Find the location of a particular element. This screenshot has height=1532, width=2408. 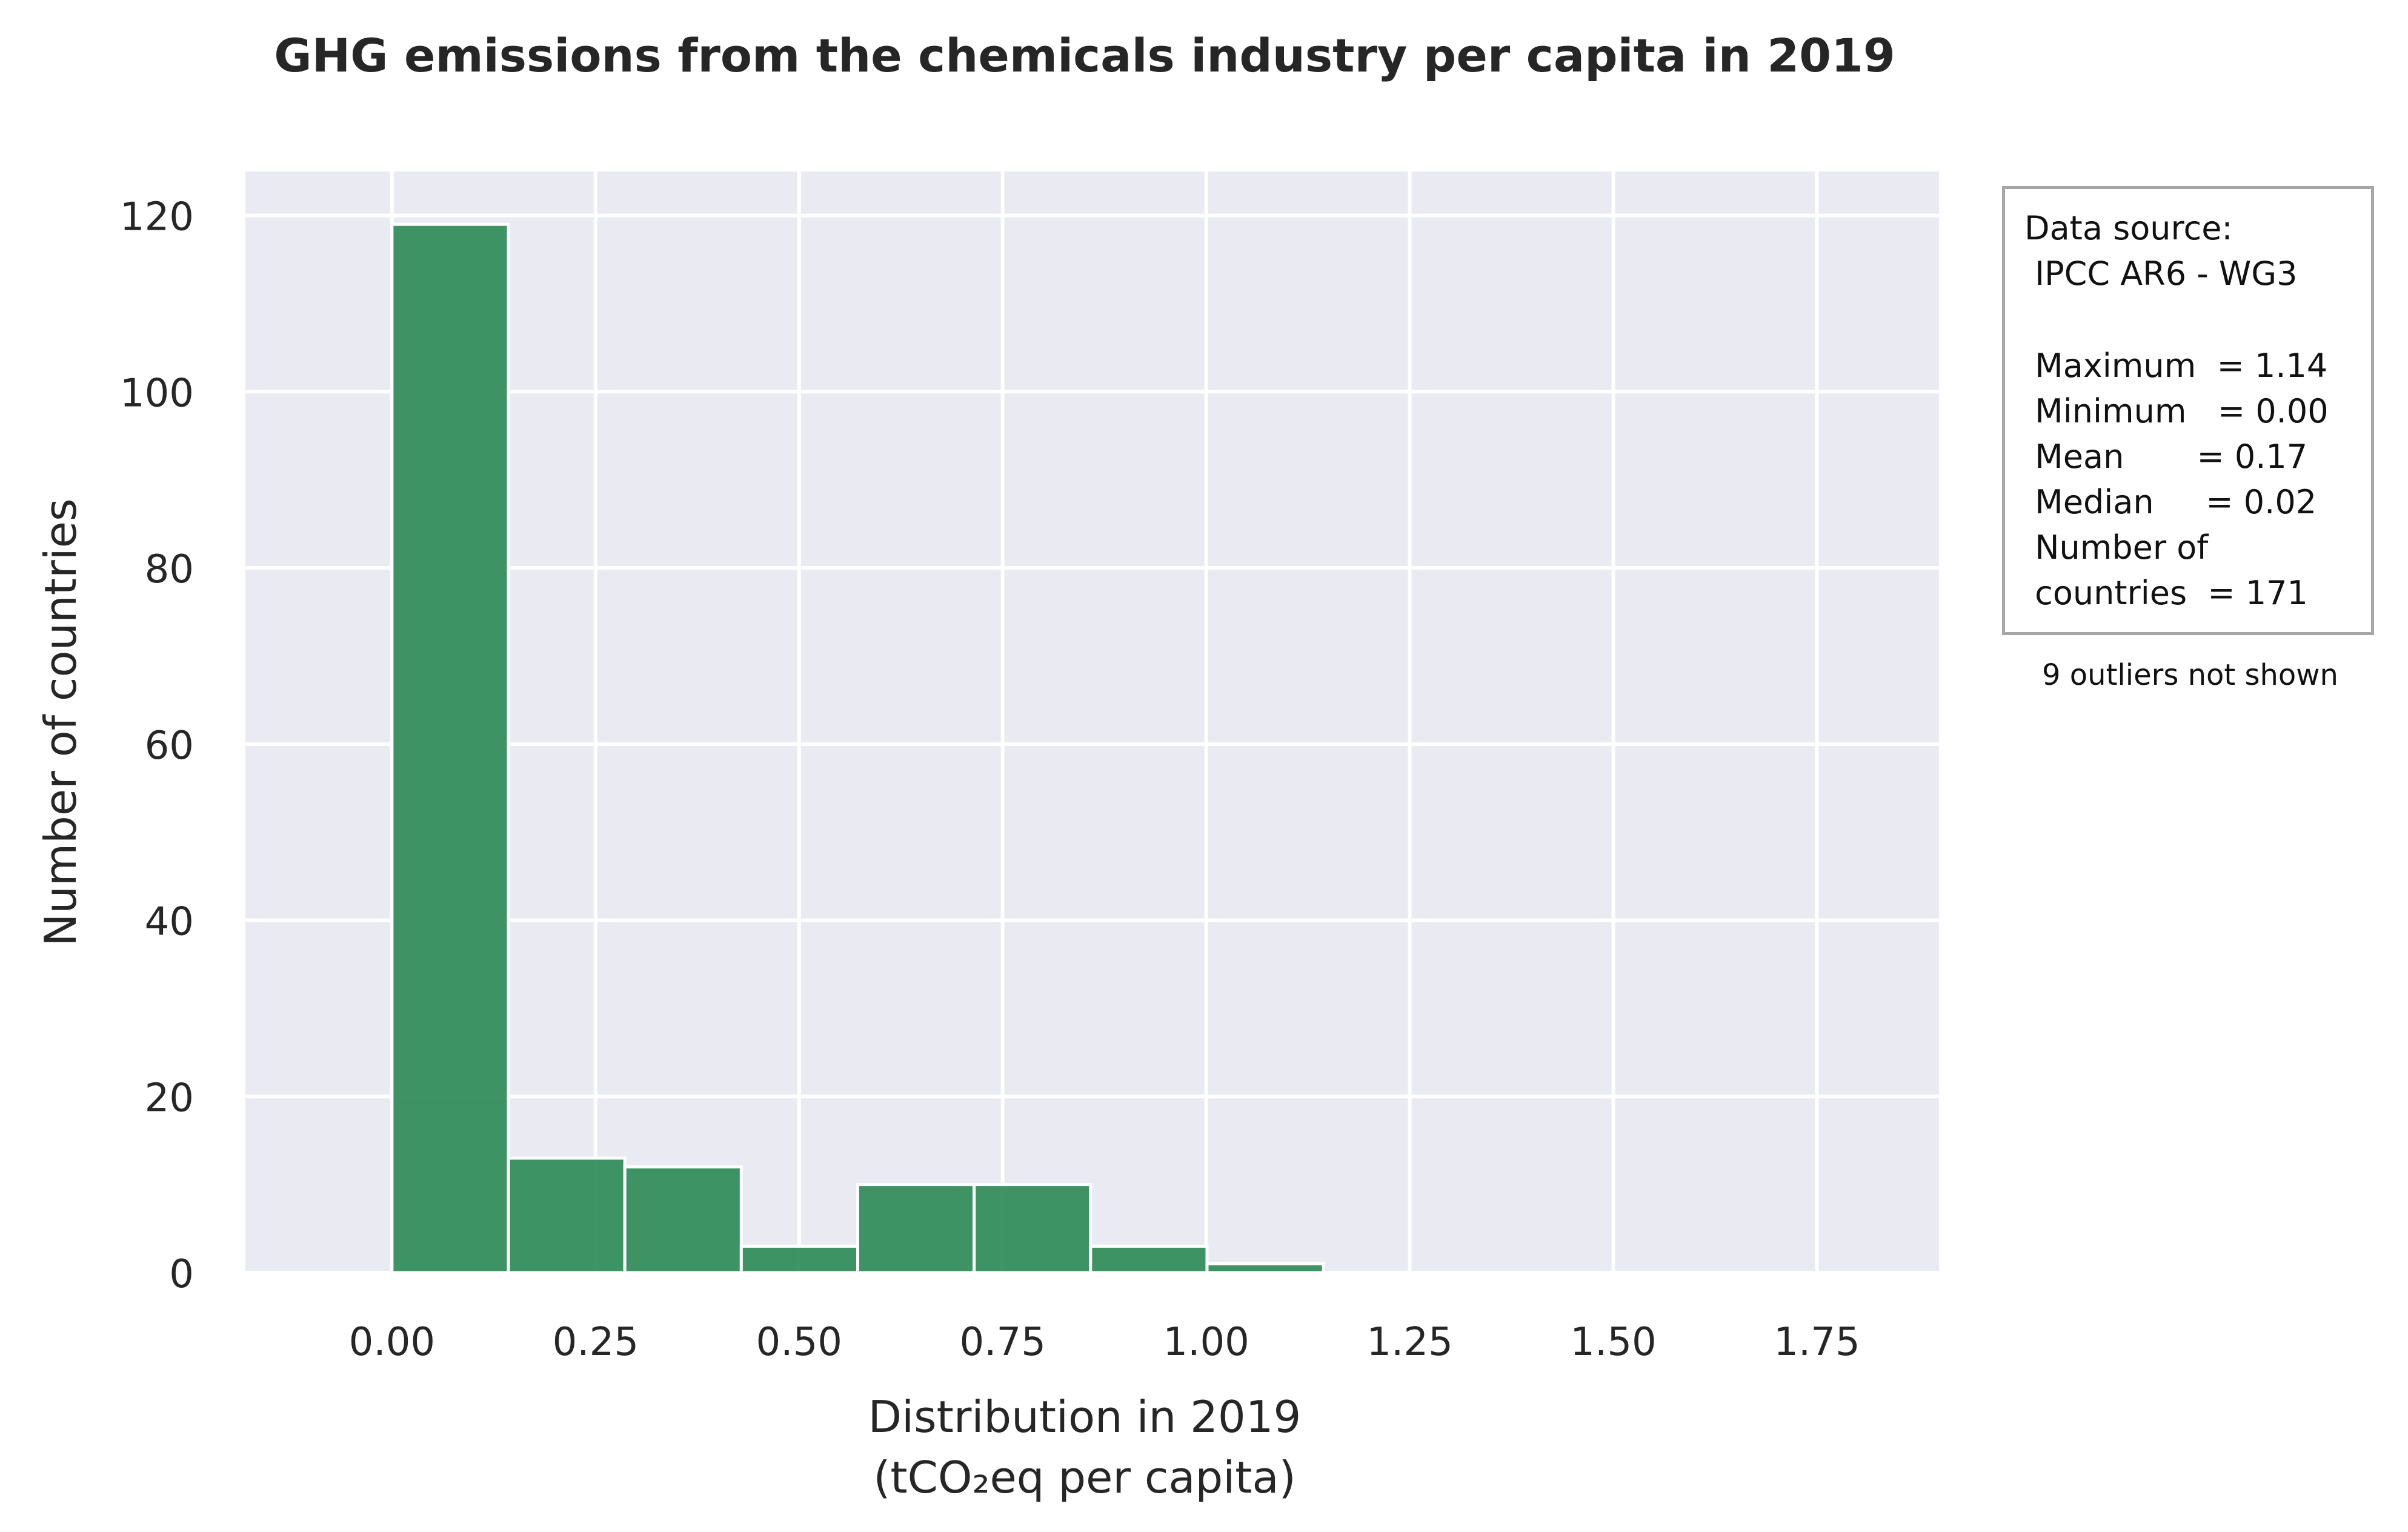

y-tick-label-2: 40 is located at coordinates (169, 922).